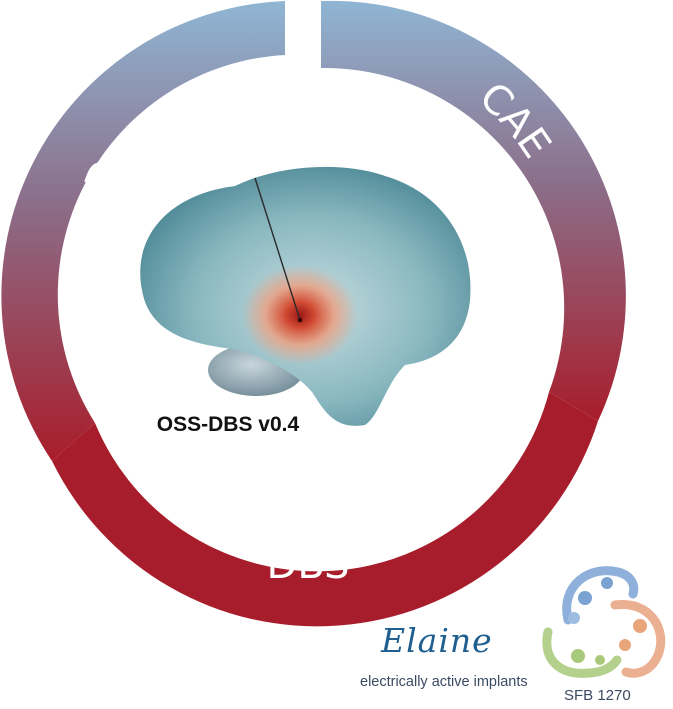 This screenshot has width=673, height=709. Describe the element at coordinates (444, 682) in the screenshot. I see `logo-tagline: electrically active implants` at that location.